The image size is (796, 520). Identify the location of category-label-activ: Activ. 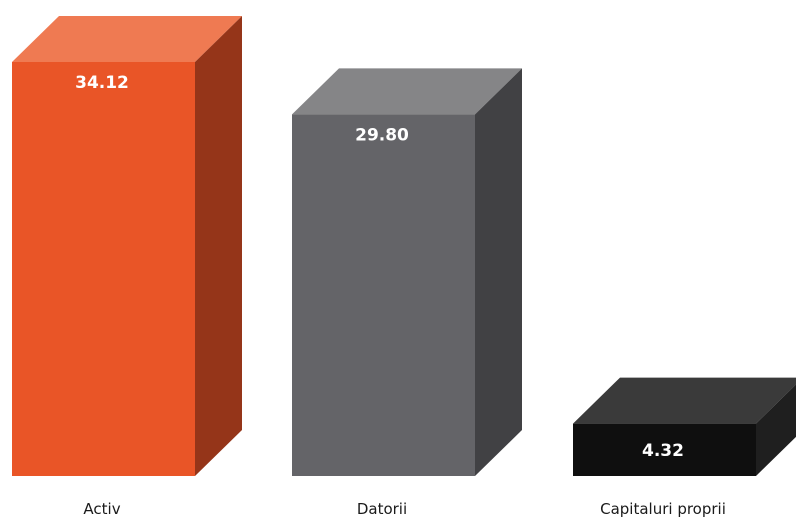
(101, 509).